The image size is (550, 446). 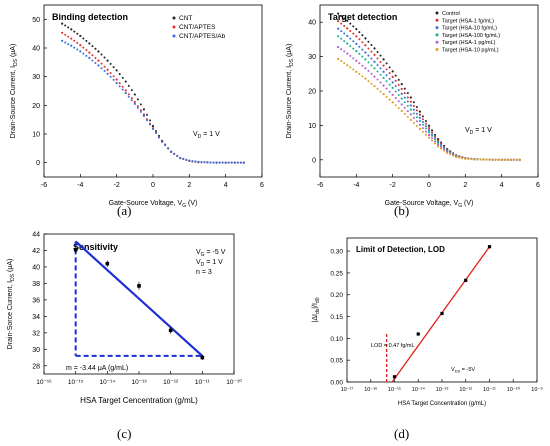 What do you see at coordinates (437, 35) in the screenshot?
I see `legend-marker` at bounding box center [437, 35].